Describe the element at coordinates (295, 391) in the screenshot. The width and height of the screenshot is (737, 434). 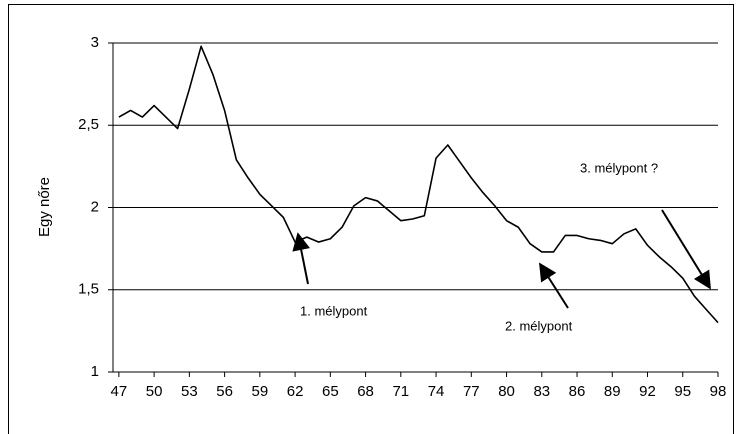
I see `x-tick-label: 62` at that location.